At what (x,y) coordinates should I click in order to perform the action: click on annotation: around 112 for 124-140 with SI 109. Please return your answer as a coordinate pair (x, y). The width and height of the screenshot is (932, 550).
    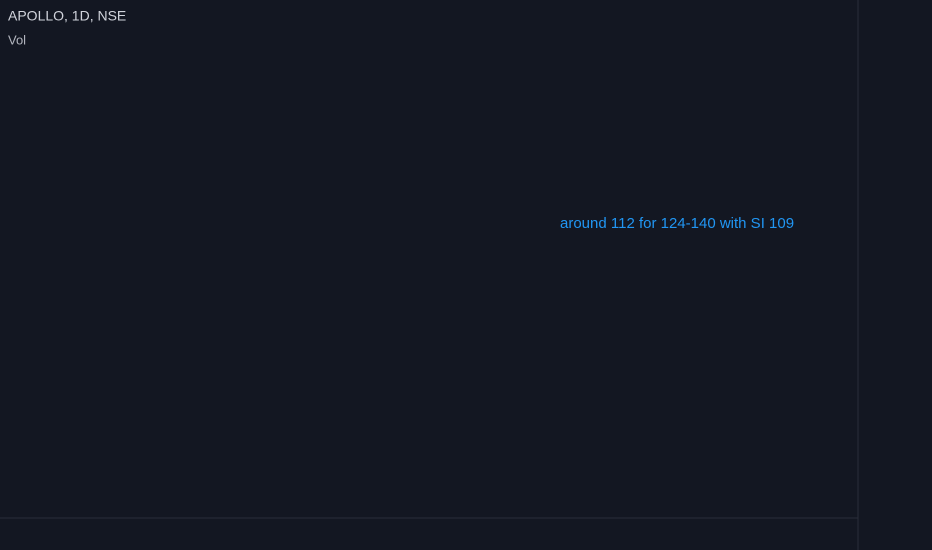
    Looking at the image, I should click on (677, 223).